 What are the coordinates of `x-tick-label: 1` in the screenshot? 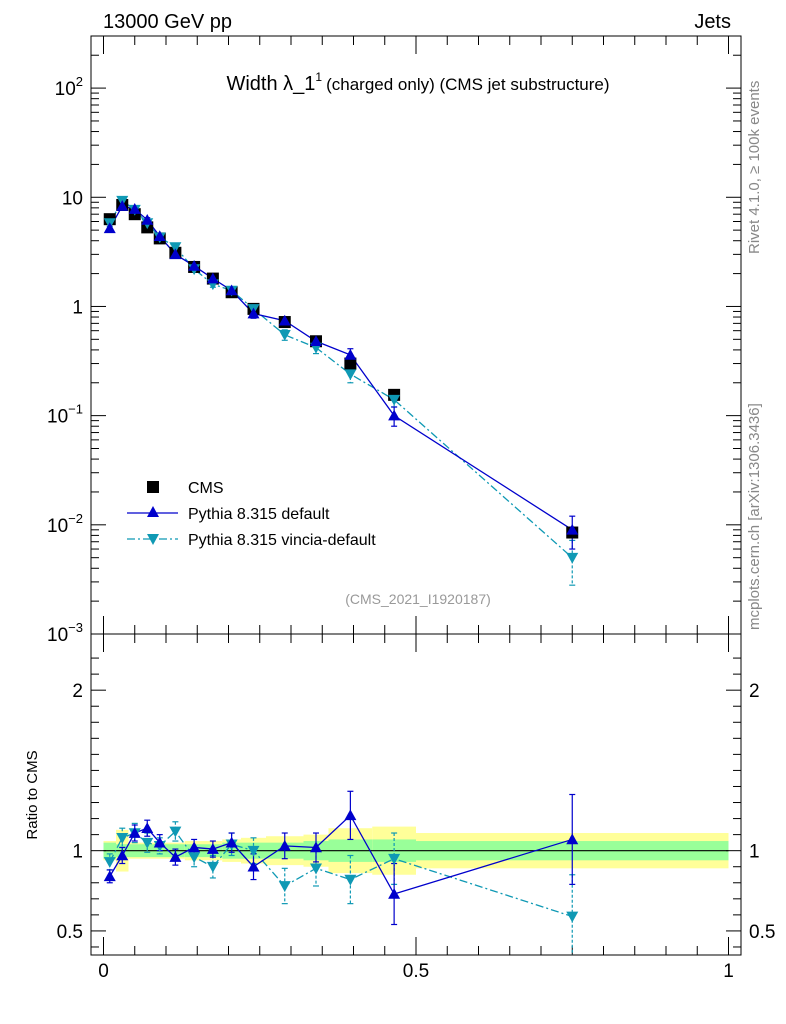 It's located at (728, 971).